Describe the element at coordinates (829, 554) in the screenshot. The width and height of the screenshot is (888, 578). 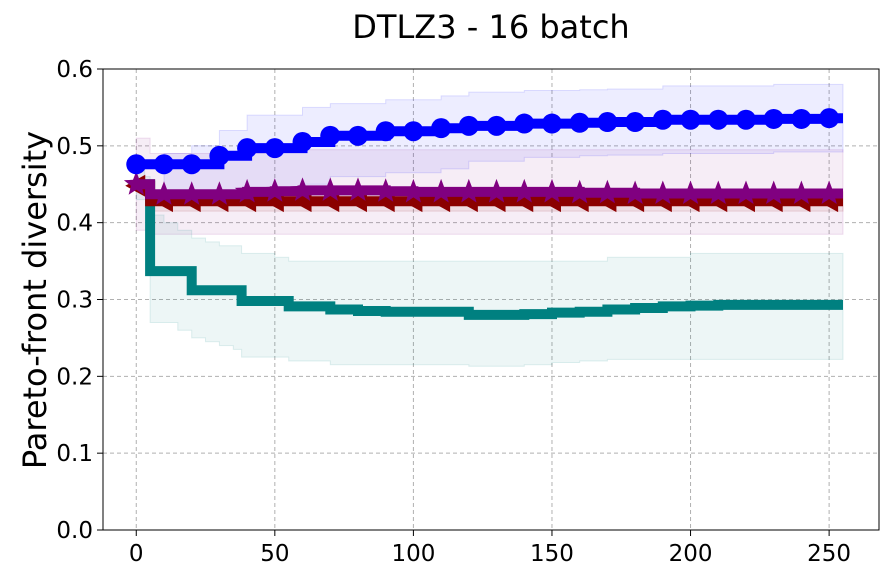
I see `x-tick-label: 250` at that location.